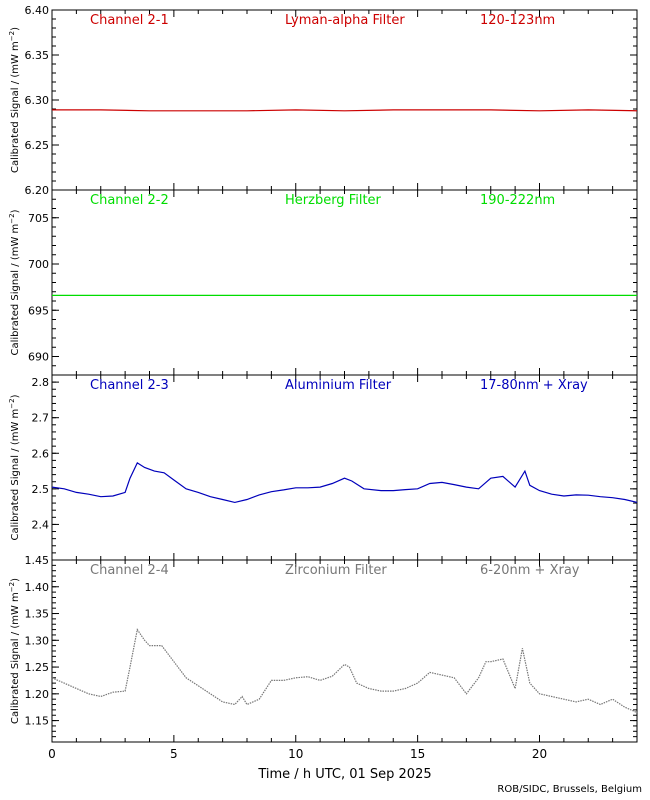 Image resolution: width=650 pixels, height=800 pixels. Describe the element at coordinates (37, 560) in the screenshot. I see `panel-4-y-tick-label: 1.45` at that location.